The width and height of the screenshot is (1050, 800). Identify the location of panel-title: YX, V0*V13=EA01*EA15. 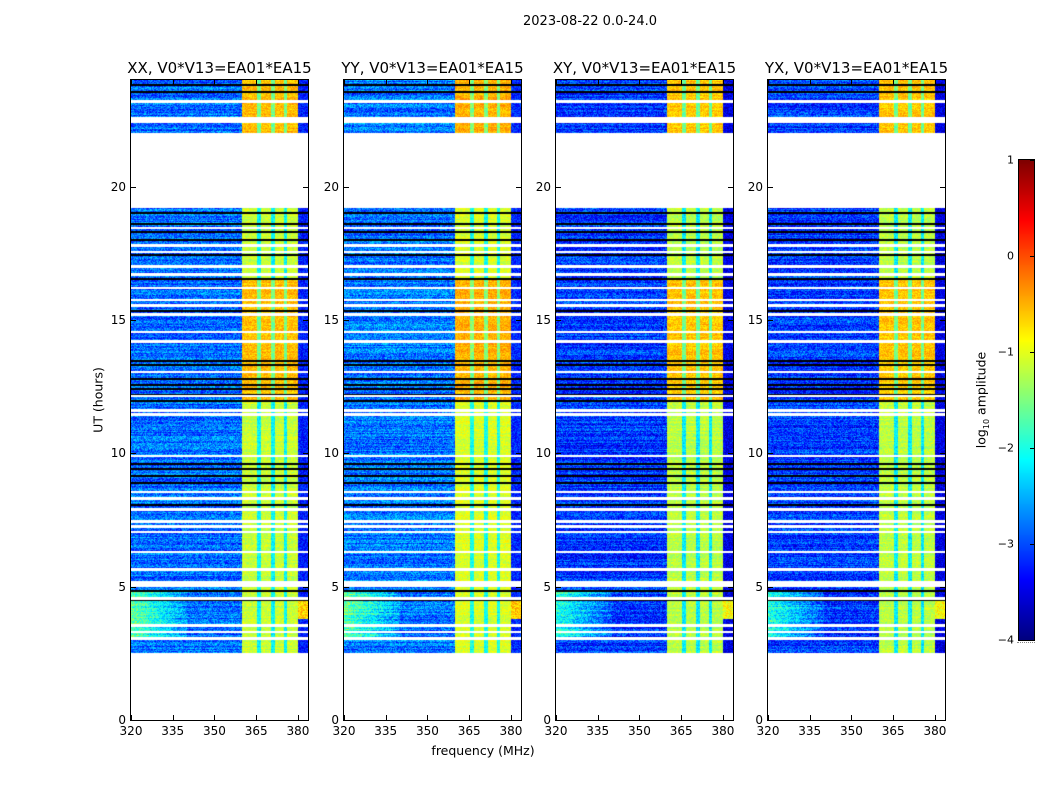
(856, 68).